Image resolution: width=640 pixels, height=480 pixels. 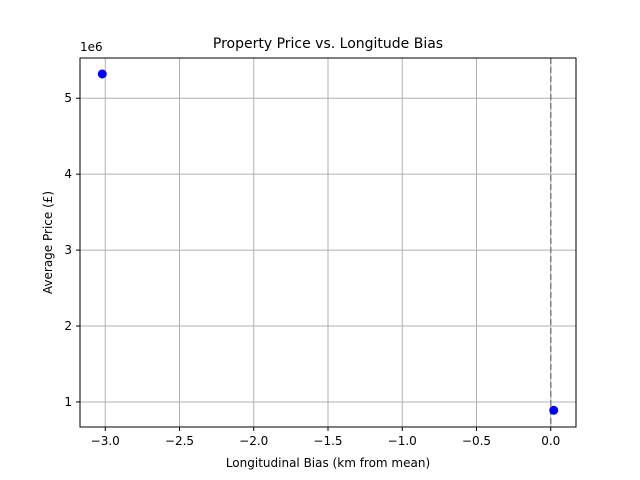 I want to click on y-tick-label: 3, so click(x=68, y=250).